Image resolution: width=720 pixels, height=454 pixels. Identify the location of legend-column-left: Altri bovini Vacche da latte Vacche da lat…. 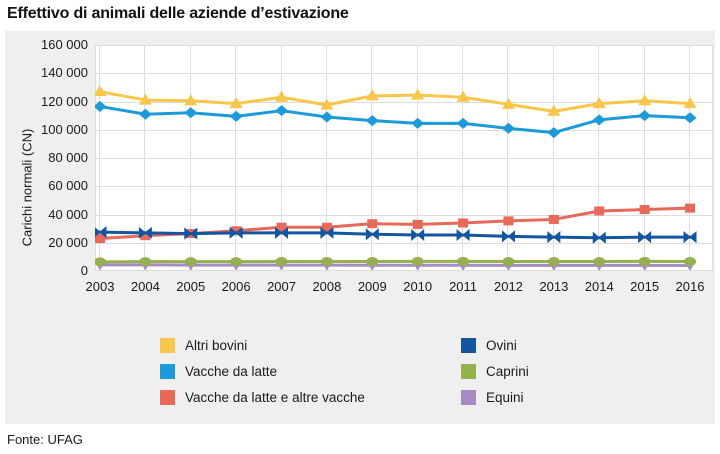
(262, 377).